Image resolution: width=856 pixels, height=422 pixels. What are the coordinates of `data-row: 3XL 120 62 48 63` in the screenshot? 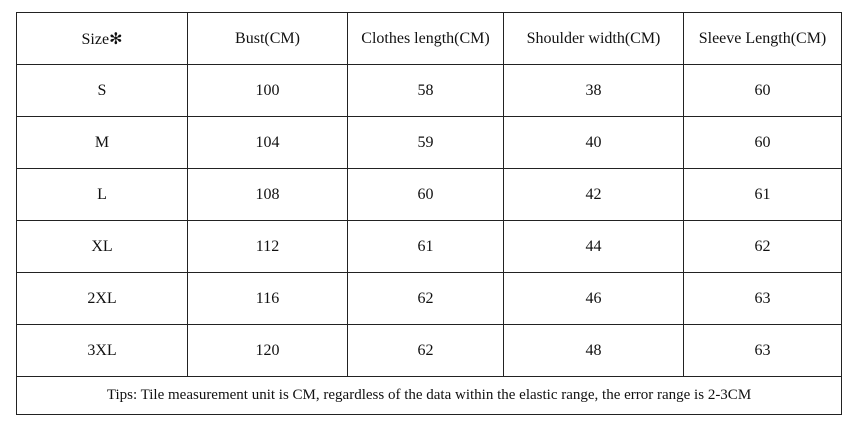 It's located at (429, 350).